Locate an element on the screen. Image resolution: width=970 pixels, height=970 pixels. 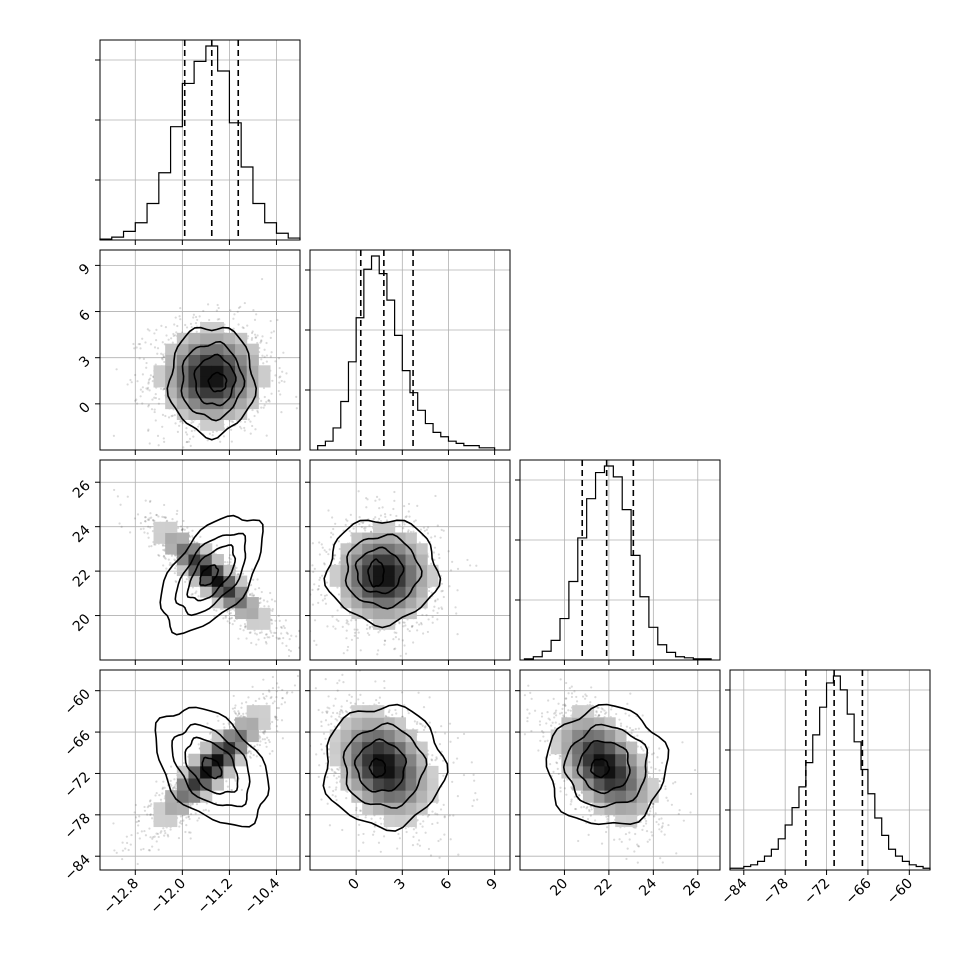
y-tick-label: 6 is located at coordinates (85, 316).